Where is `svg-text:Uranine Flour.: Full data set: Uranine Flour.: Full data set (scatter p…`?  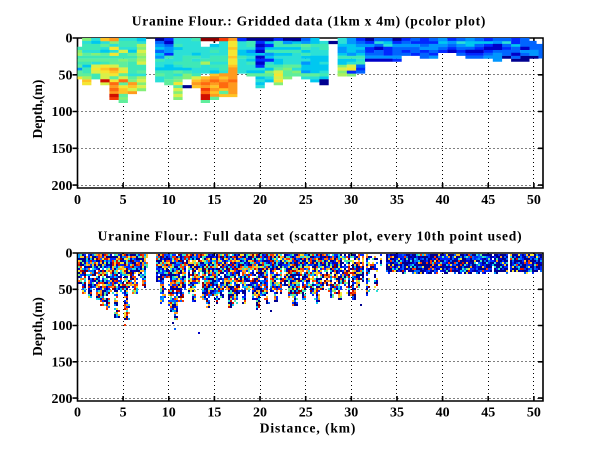 svg-text:Uranine Flour.: Full data set: Uranine Flour.: Full data set (scatter p… is located at coordinates (310, 236).